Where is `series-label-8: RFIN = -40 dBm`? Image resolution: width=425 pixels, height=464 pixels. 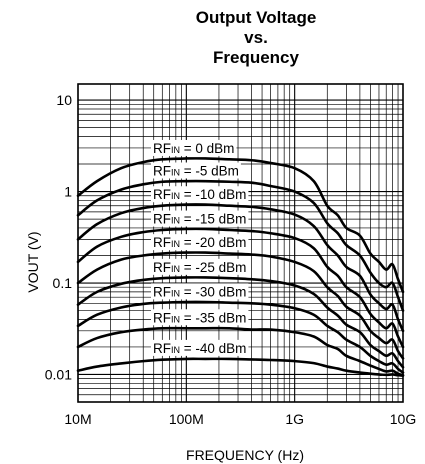
series-label-8: RFIN = -40 dBm is located at coordinates (199, 348).